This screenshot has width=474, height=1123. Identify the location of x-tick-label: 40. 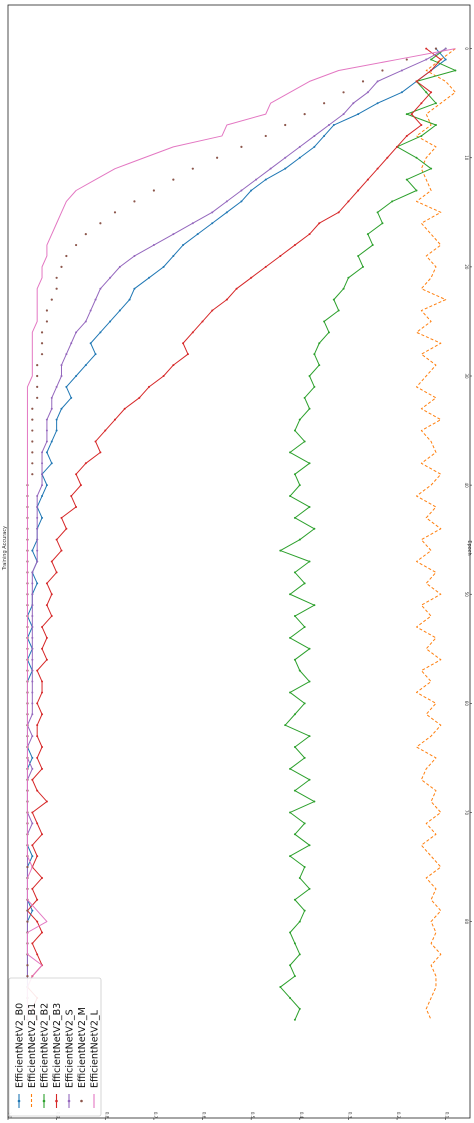
(466, 486).